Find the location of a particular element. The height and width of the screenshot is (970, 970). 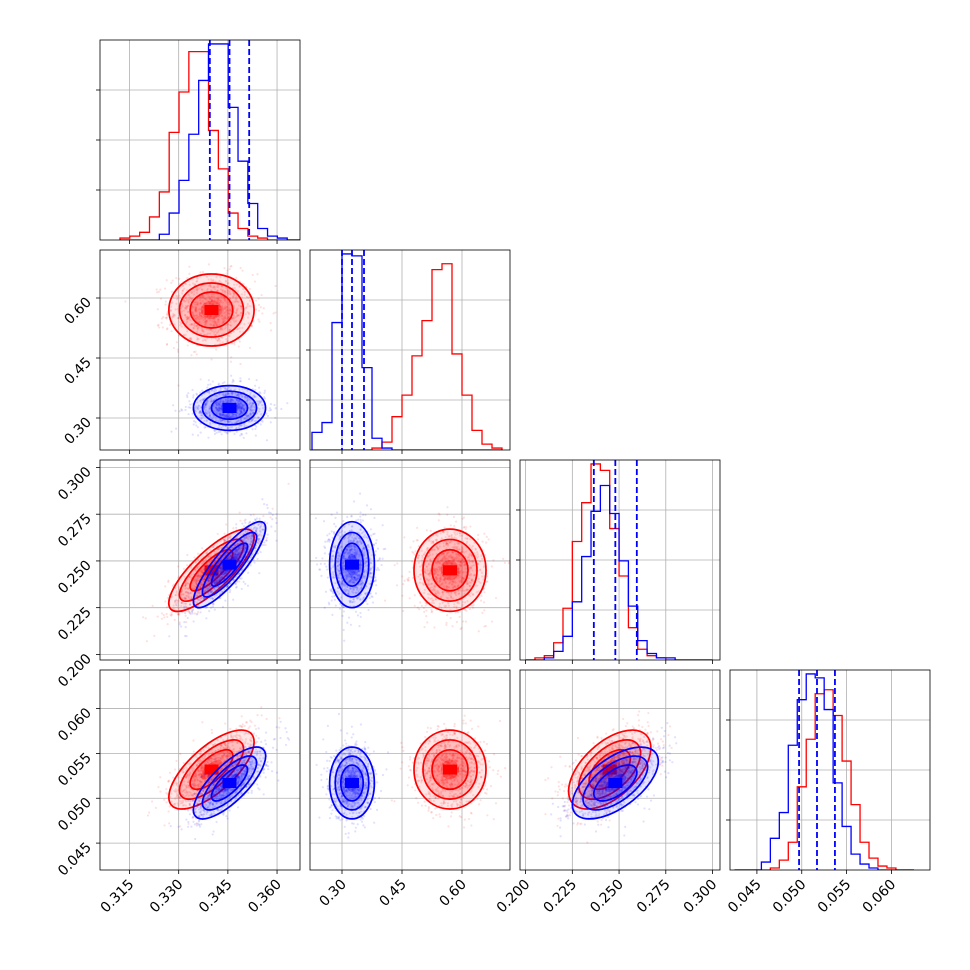

x-tick-label: 0.330 is located at coordinates (167, 897).